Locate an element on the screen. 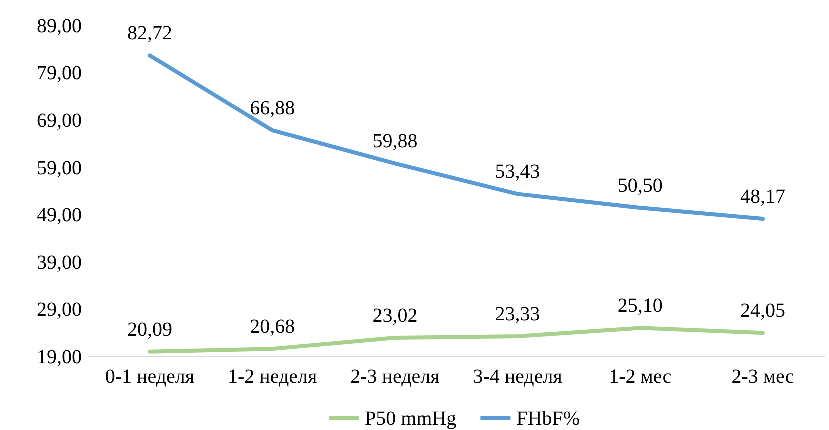  y-tick-label: 89,00 is located at coordinates (59, 26).